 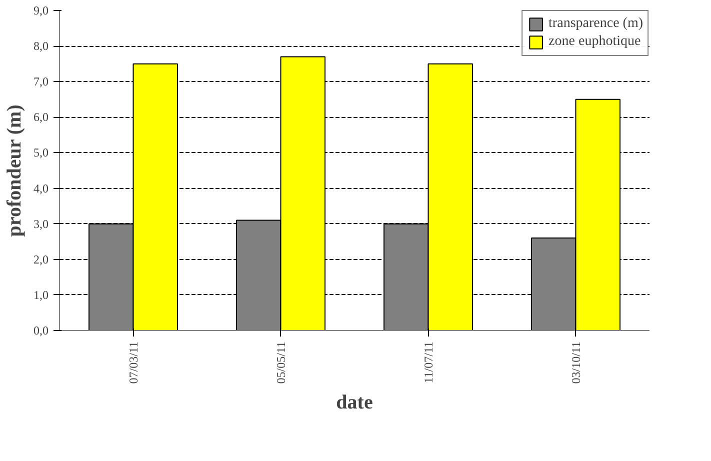 I want to click on x-tick-label: 05/05/11, so click(x=281, y=362).